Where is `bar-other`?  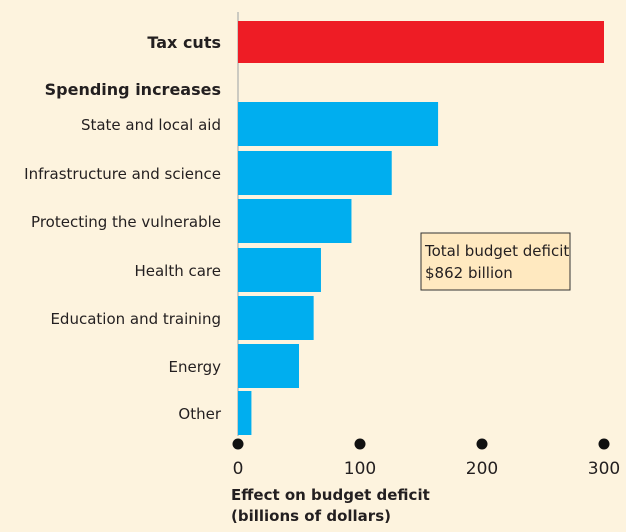 bar-other is located at coordinates (245, 413).